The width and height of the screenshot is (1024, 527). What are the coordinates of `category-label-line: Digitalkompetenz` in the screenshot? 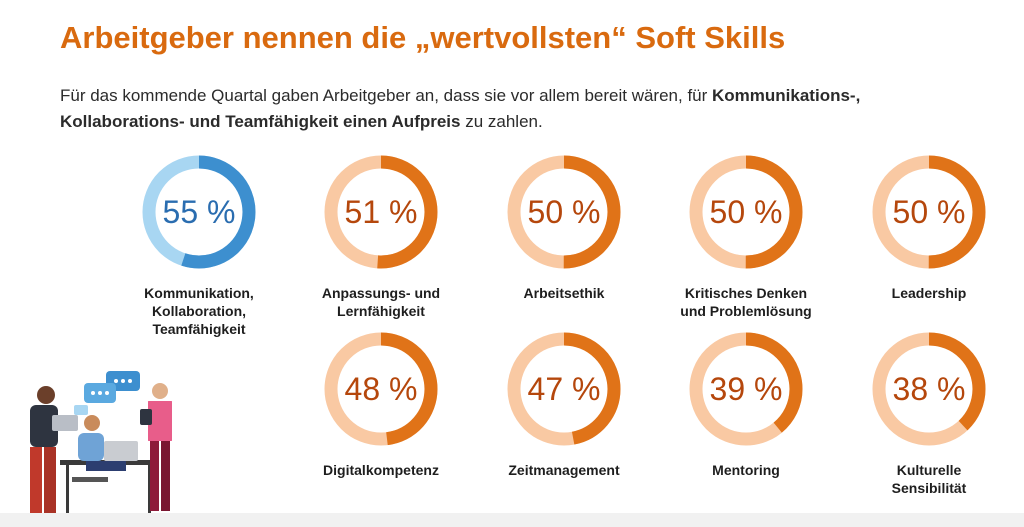 It's located at (381, 470).